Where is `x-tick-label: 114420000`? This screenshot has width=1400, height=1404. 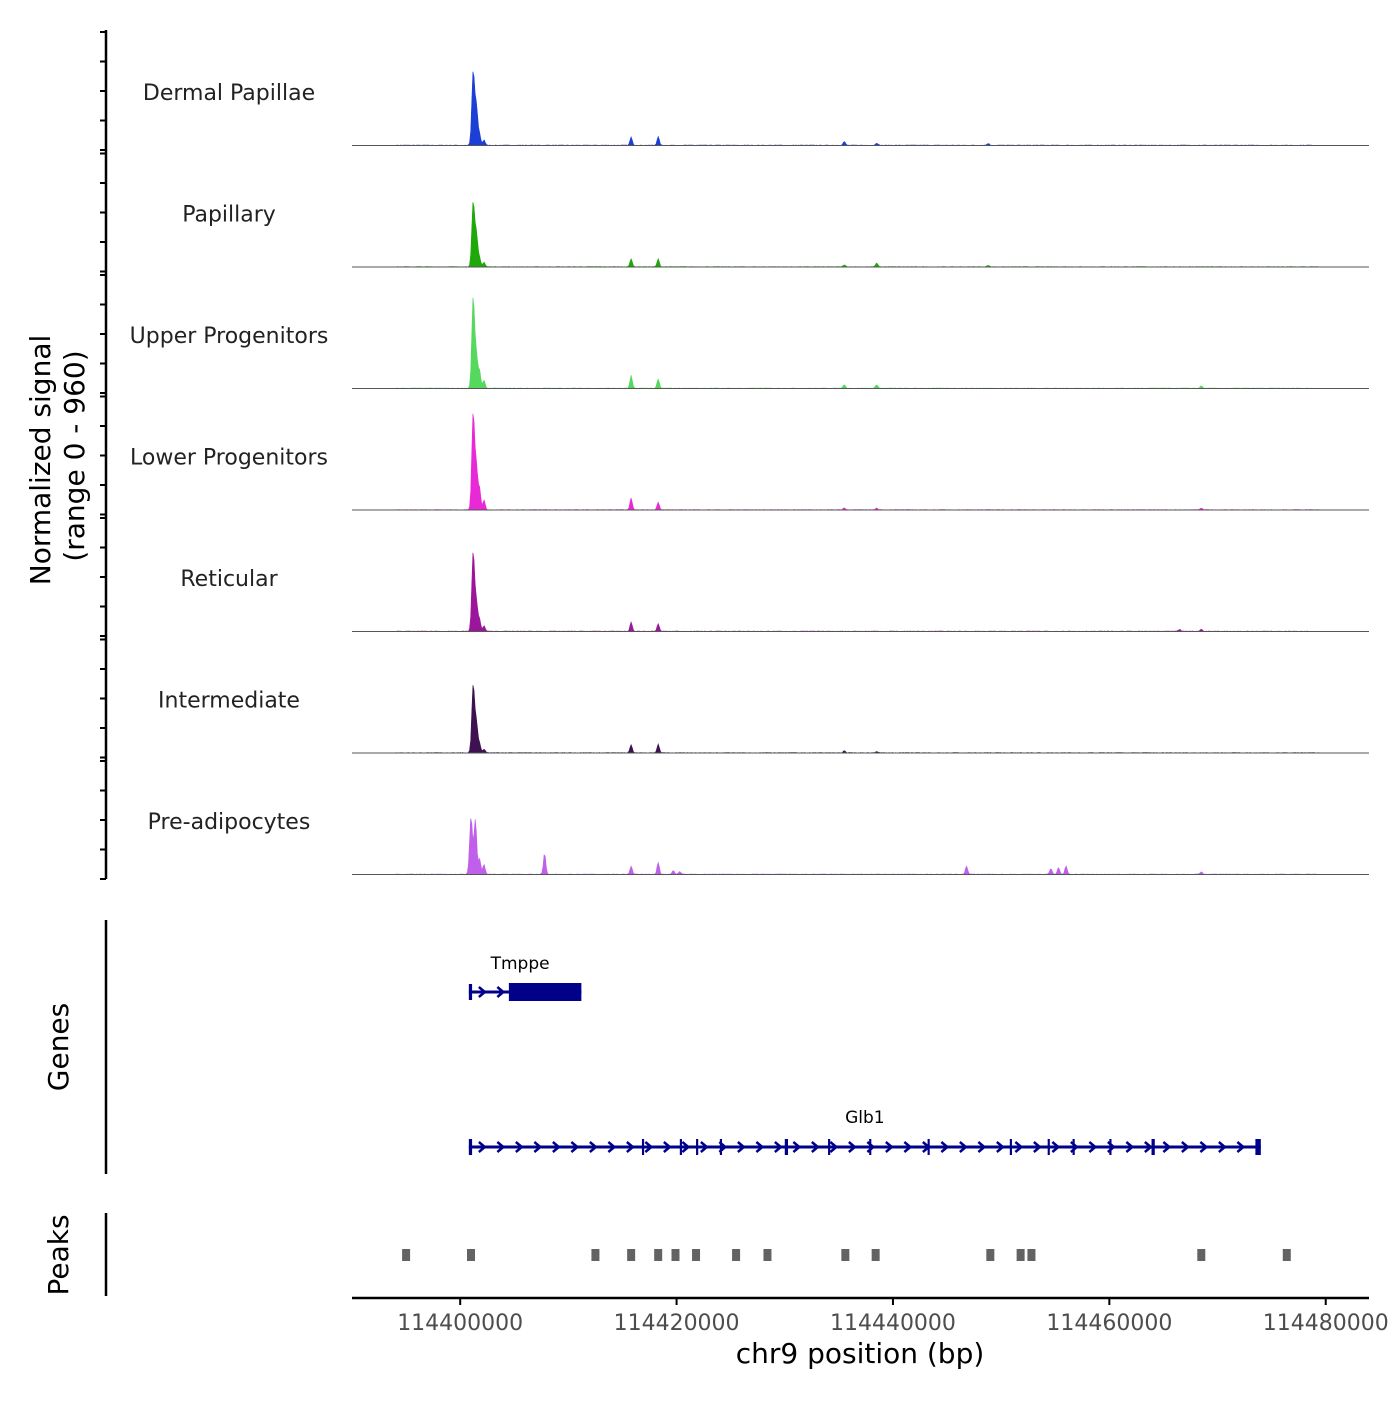
x-tick-label: 114420000 is located at coordinates (677, 1323).